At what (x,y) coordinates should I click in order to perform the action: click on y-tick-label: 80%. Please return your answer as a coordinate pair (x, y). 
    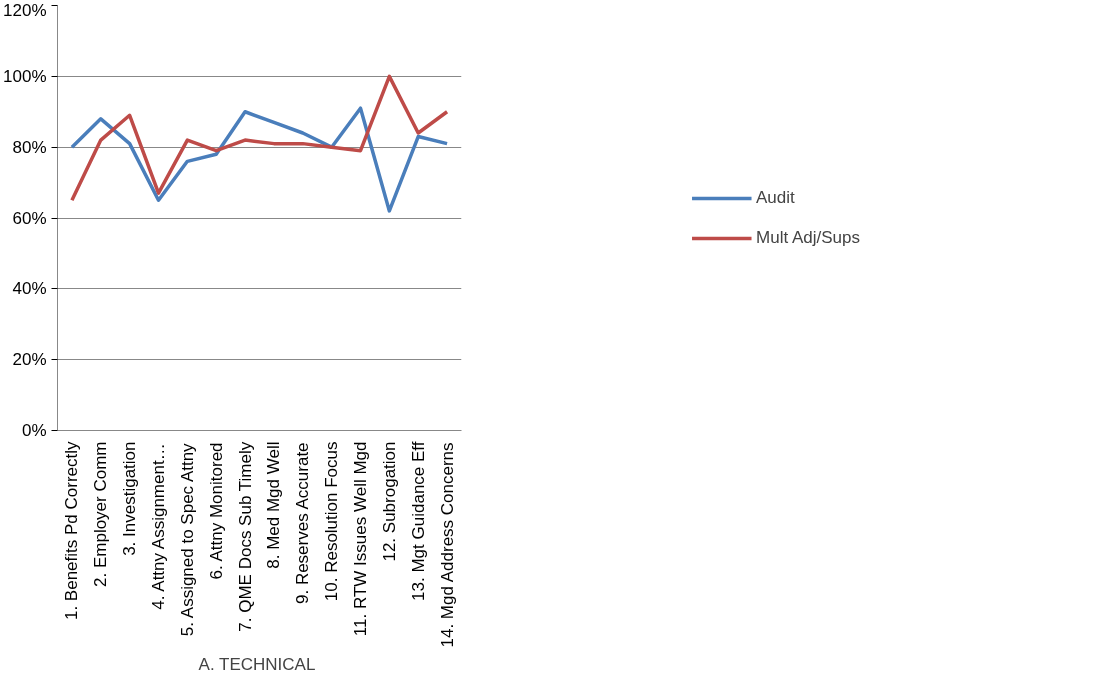
    Looking at the image, I should click on (29, 147).